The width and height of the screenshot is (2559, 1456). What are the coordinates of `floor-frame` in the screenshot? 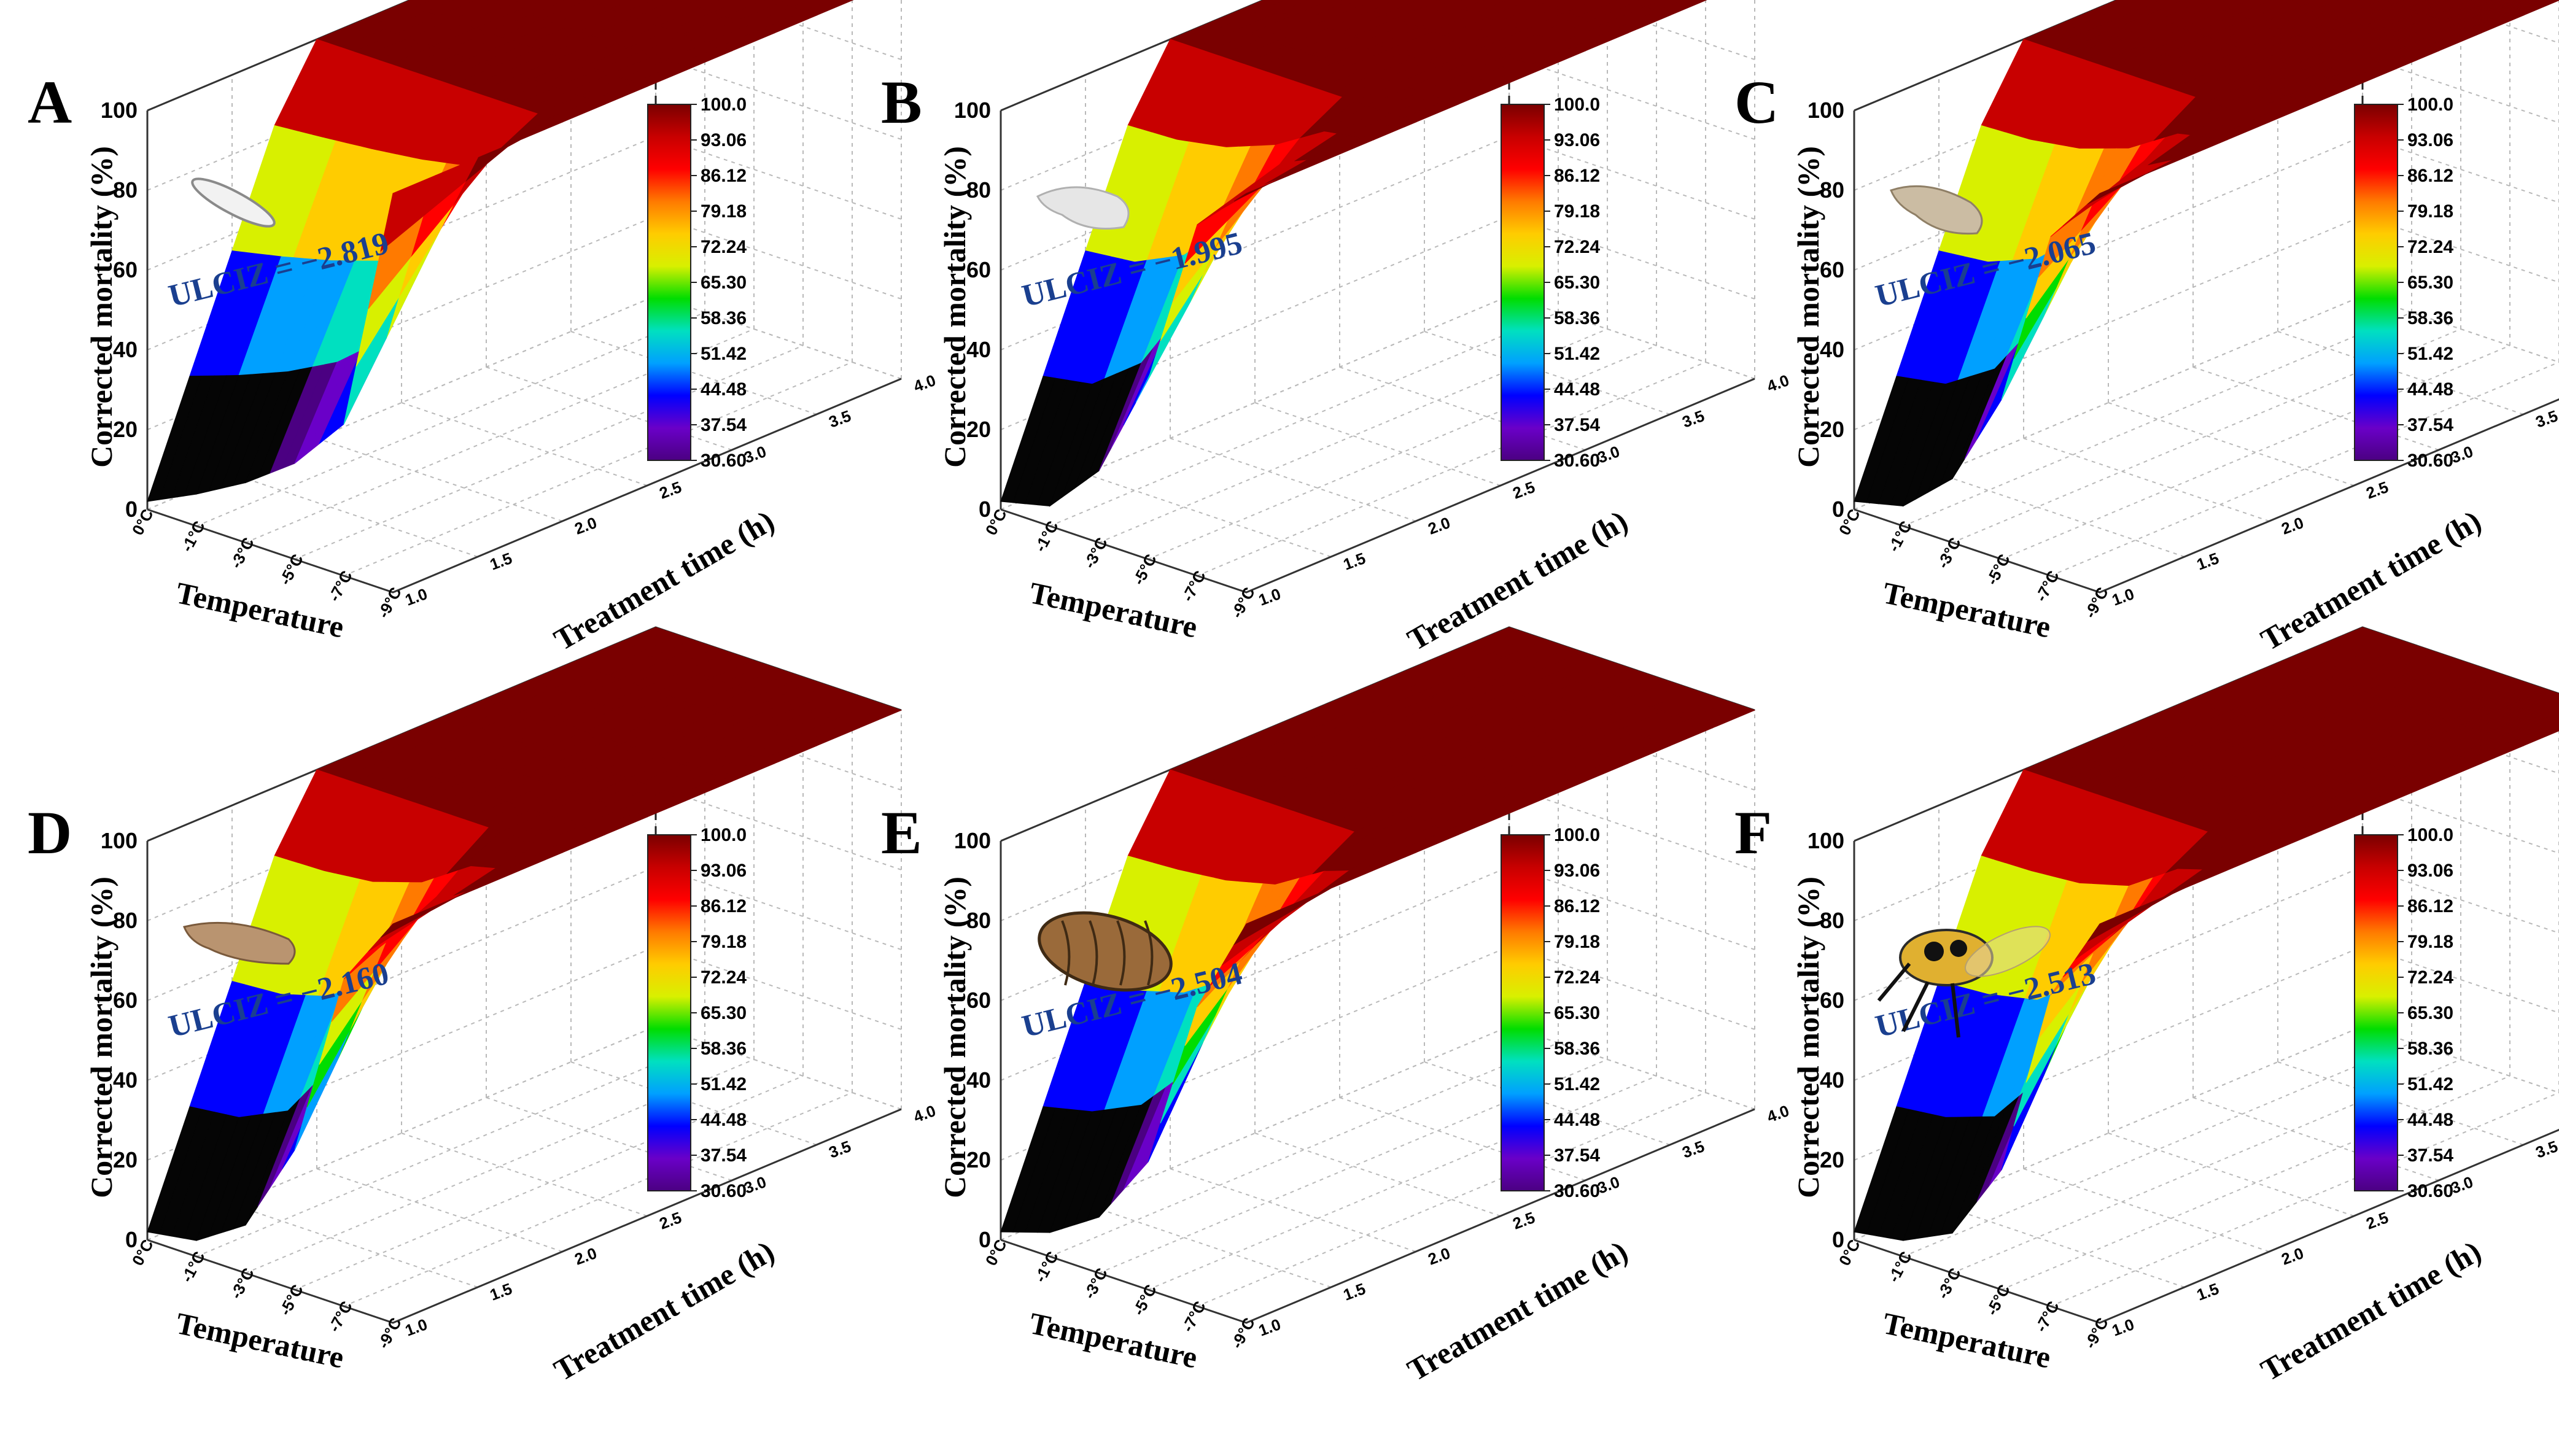 It's located at (2206, 496).